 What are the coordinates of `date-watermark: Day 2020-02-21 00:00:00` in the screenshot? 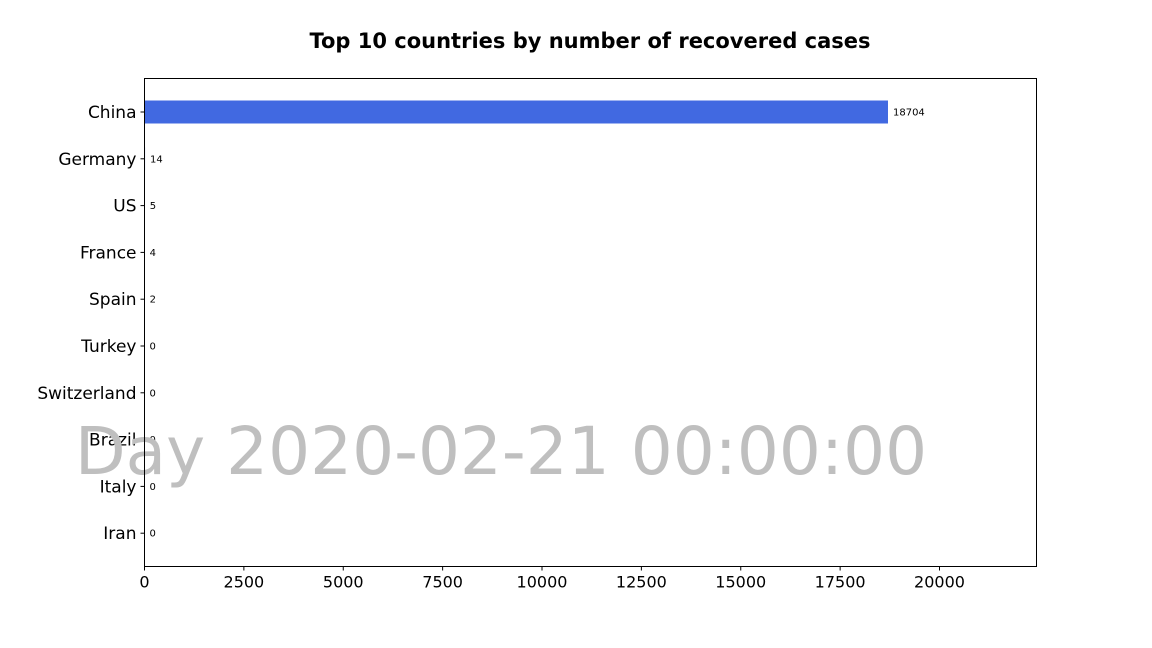 It's located at (501, 451).